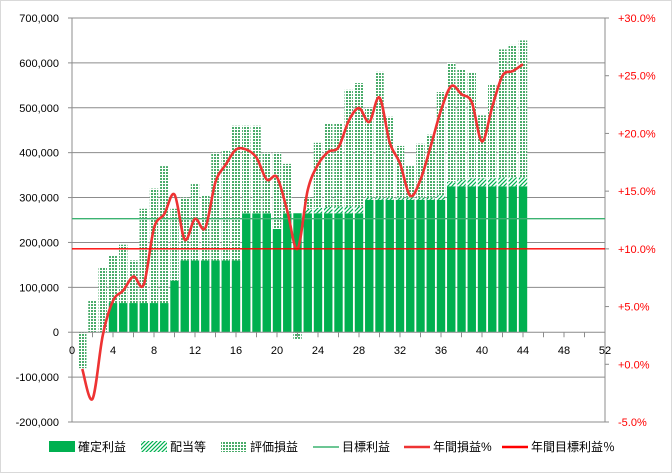 This screenshot has width=672, height=474. Describe the element at coordinates (37, 378) in the screenshot. I see `y-tick-label-left-1: -100,000` at that location.